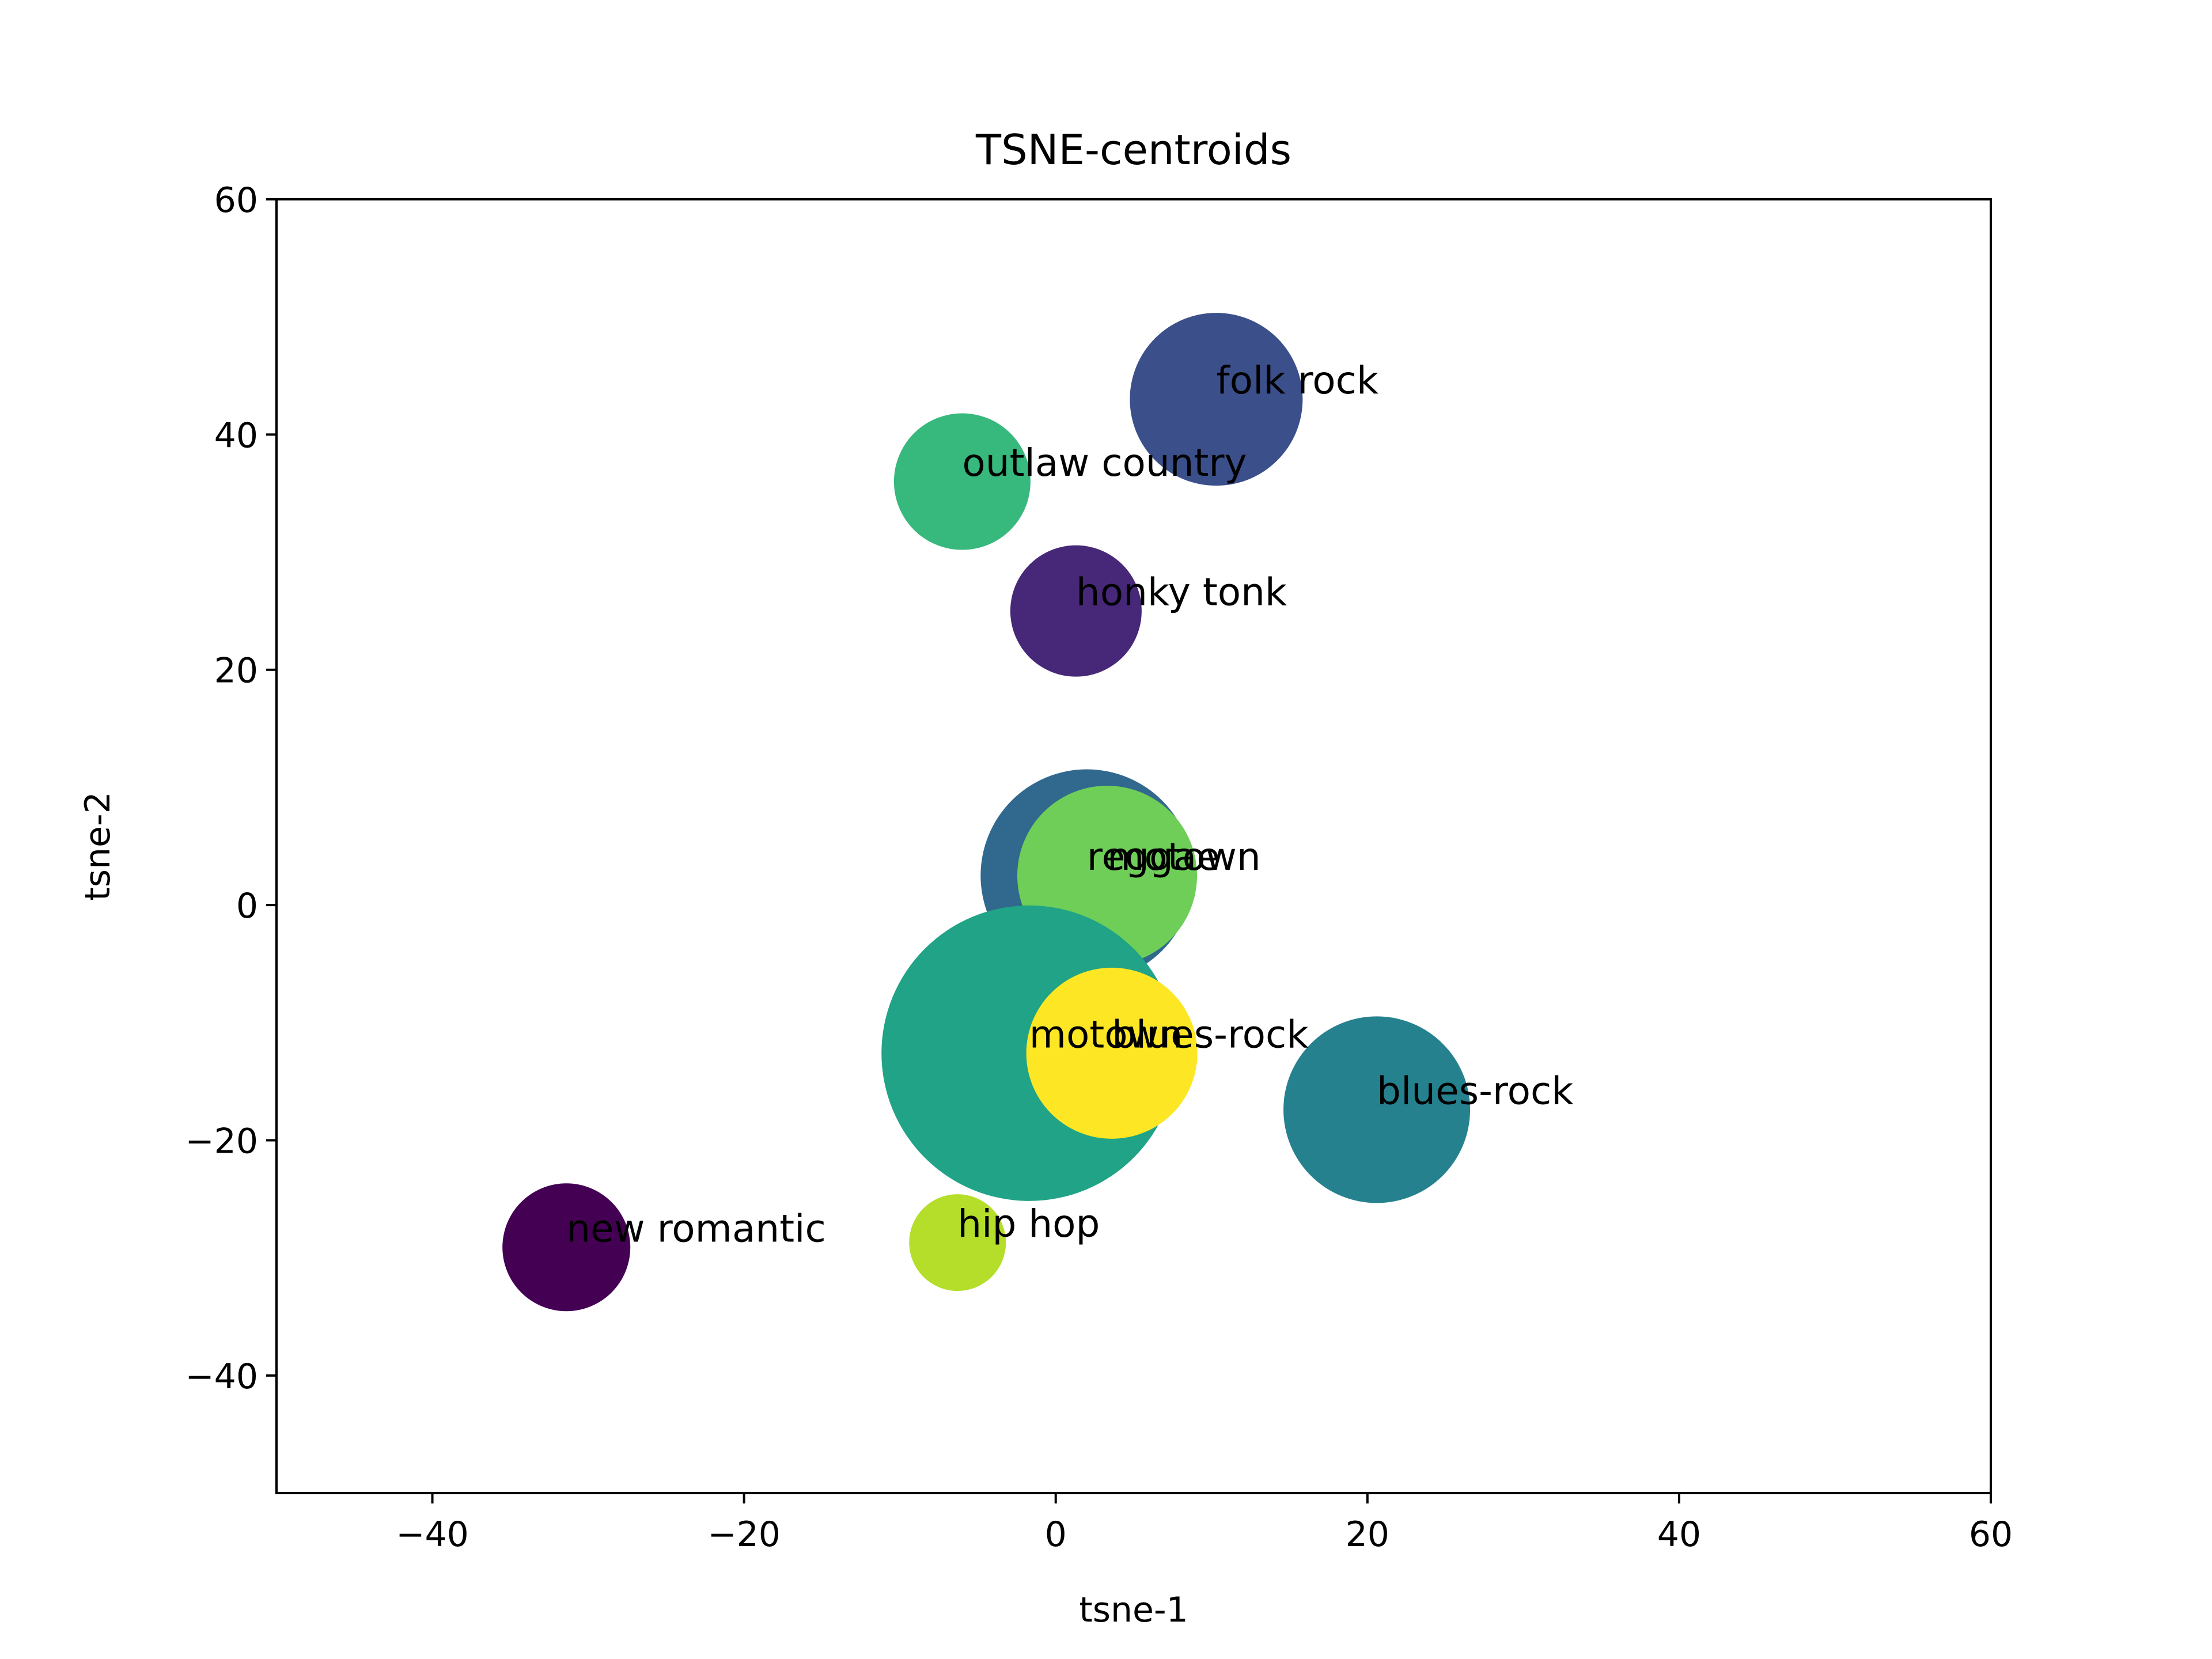 The width and height of the screenshot is (2212, 1659). I want to click on point-label-blues-rock-7: blues-rock, so click(1475, 1091).